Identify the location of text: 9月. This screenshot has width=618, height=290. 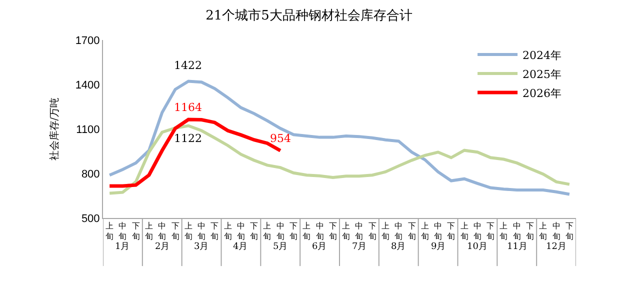
(438, 247).